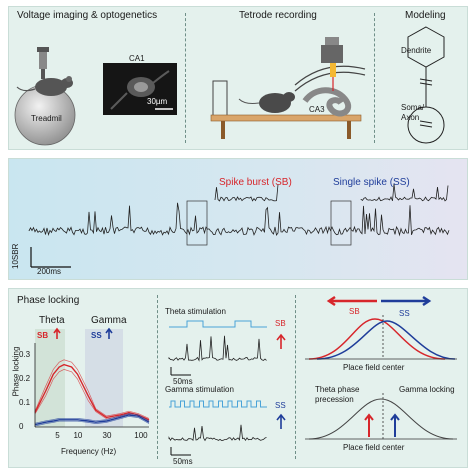  I want to click on ca1-label: CA1, so click(137, 58).